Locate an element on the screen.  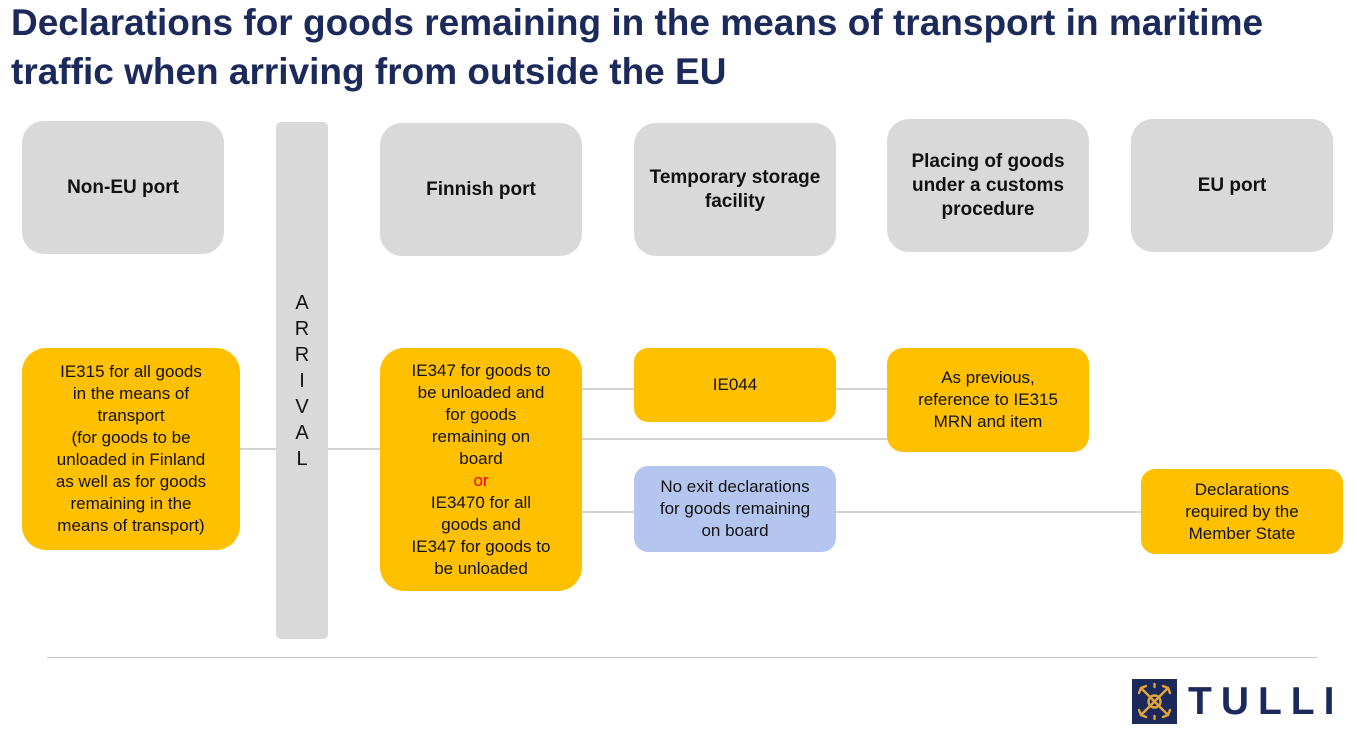
box-line: remaining on is located at coordinates (481, 436).